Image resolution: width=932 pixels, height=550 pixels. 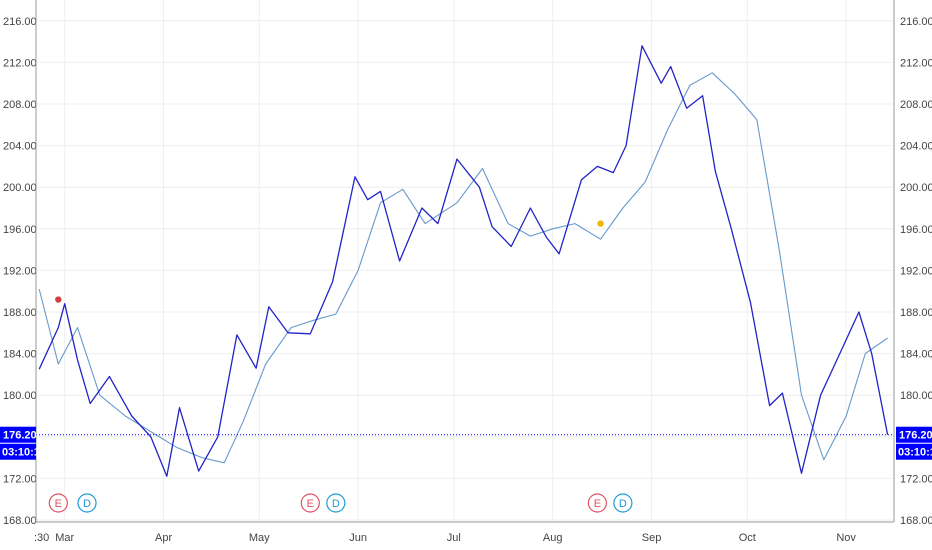 I want to click on y-tick-label-left: 188.00, so click(x=20, y=313).